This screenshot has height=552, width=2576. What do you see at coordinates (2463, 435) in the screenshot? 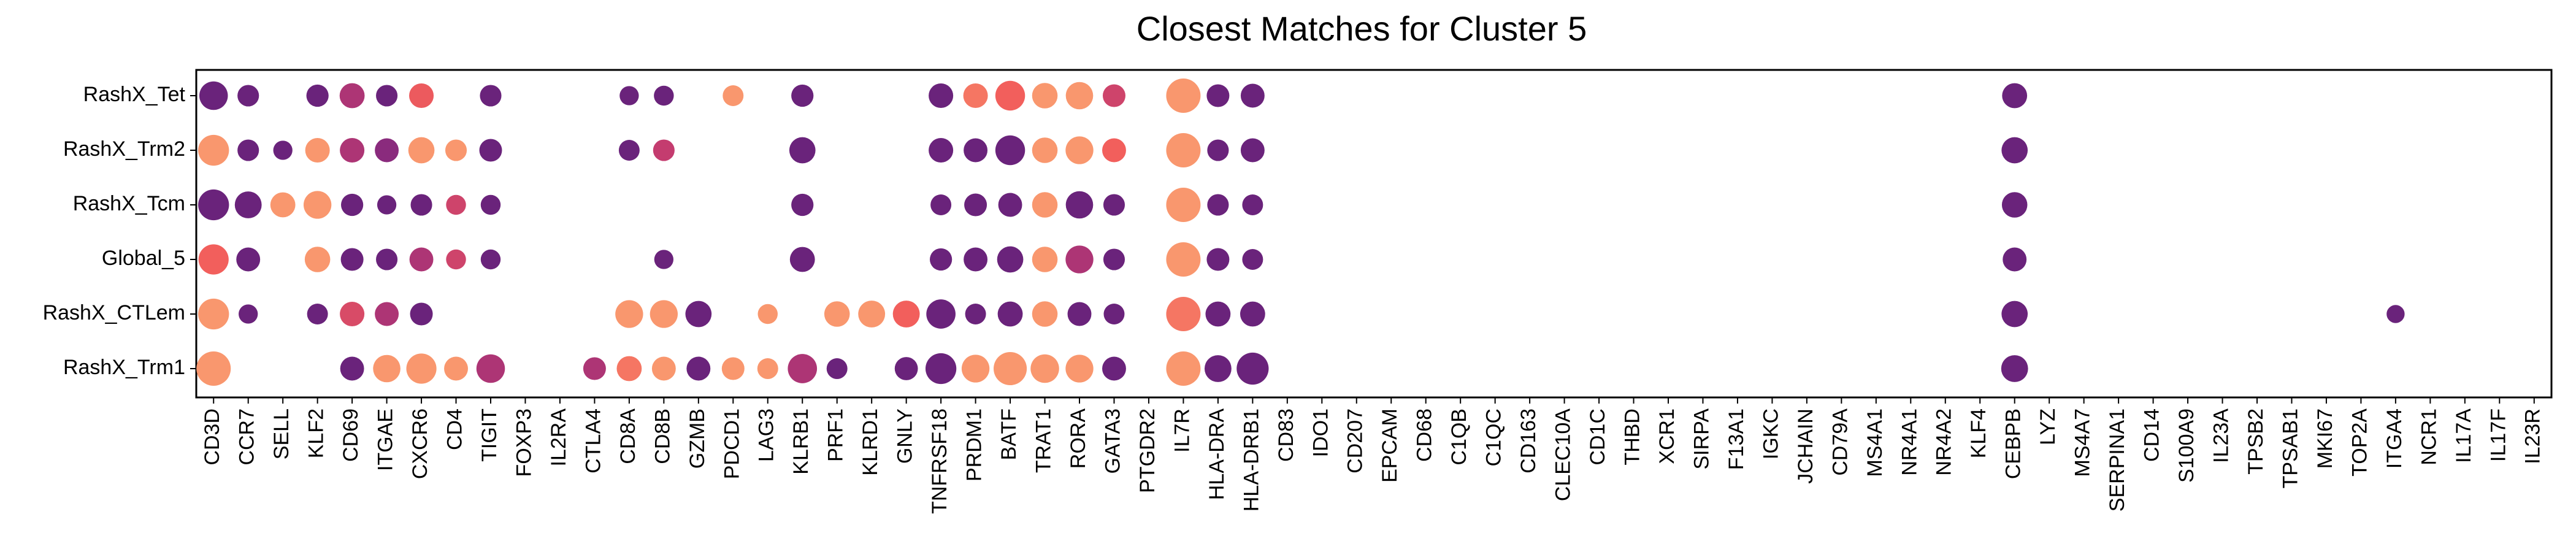
I see `x-tick-label: IL17A` at bounding box center [2463, 435].